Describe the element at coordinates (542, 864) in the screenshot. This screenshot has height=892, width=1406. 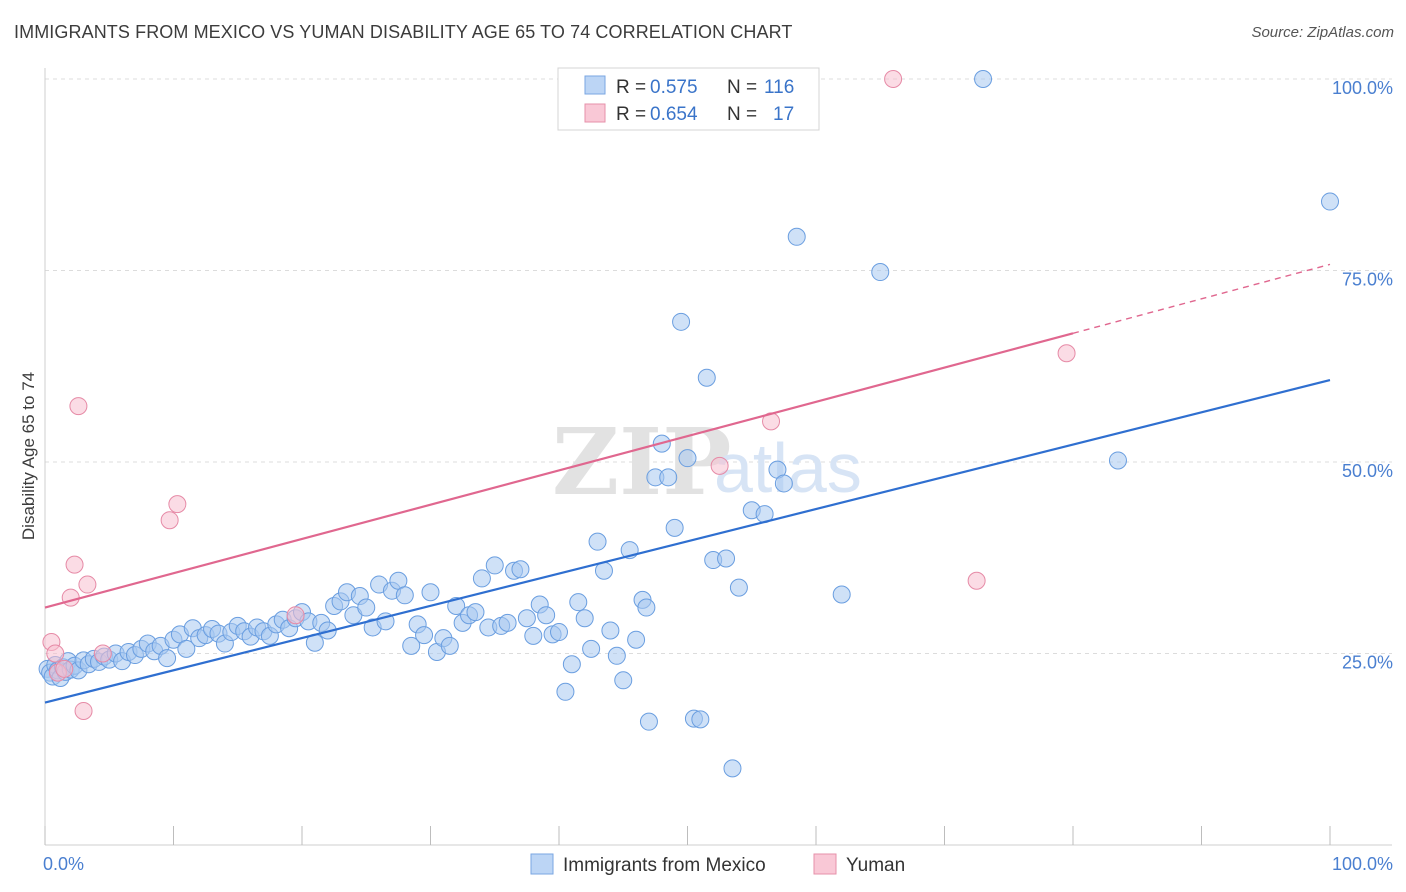
I see `bottom-legend-swatch-mexico` at that location.